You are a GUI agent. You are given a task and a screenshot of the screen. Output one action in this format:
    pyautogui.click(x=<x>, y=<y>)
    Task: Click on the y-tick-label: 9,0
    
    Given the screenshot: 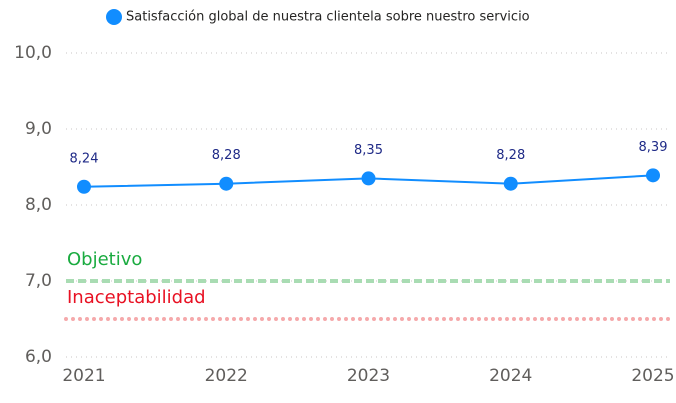 What is the action you would take?
    pyautogui.click(x=38, y=129)
    